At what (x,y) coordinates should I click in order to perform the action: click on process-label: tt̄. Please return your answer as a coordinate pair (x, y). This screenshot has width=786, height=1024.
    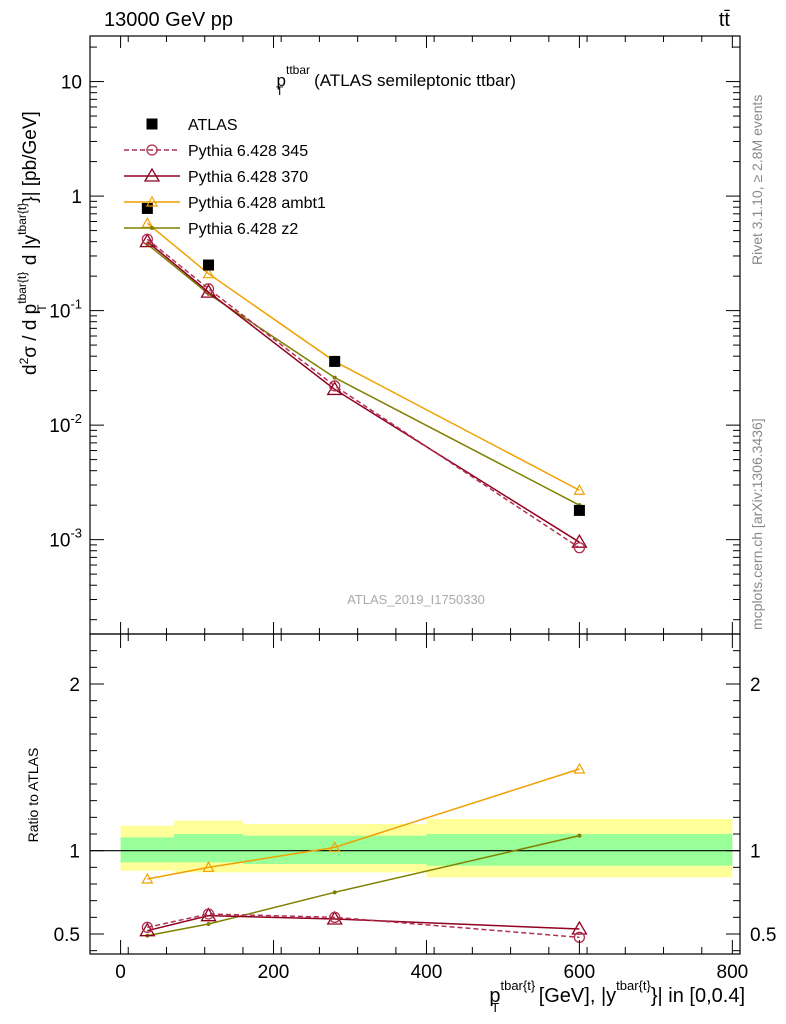
    Looking at the image, I should click on (725, 20).